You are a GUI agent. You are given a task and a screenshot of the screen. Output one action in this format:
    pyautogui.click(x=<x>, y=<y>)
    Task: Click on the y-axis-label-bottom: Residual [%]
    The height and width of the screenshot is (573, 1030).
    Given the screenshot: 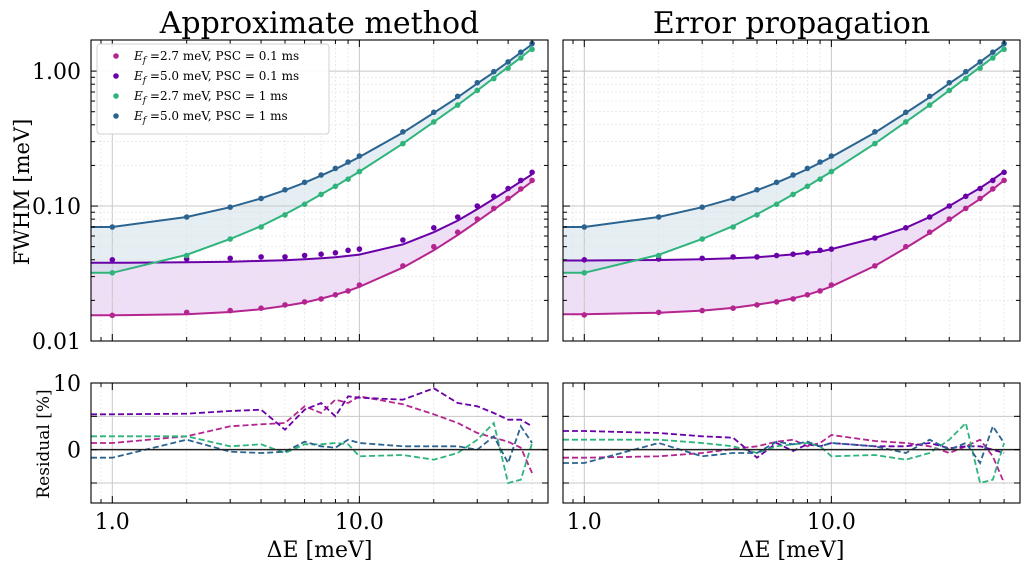 What is the action you would take?
    pyautogui.click(x=44, y=443)
    